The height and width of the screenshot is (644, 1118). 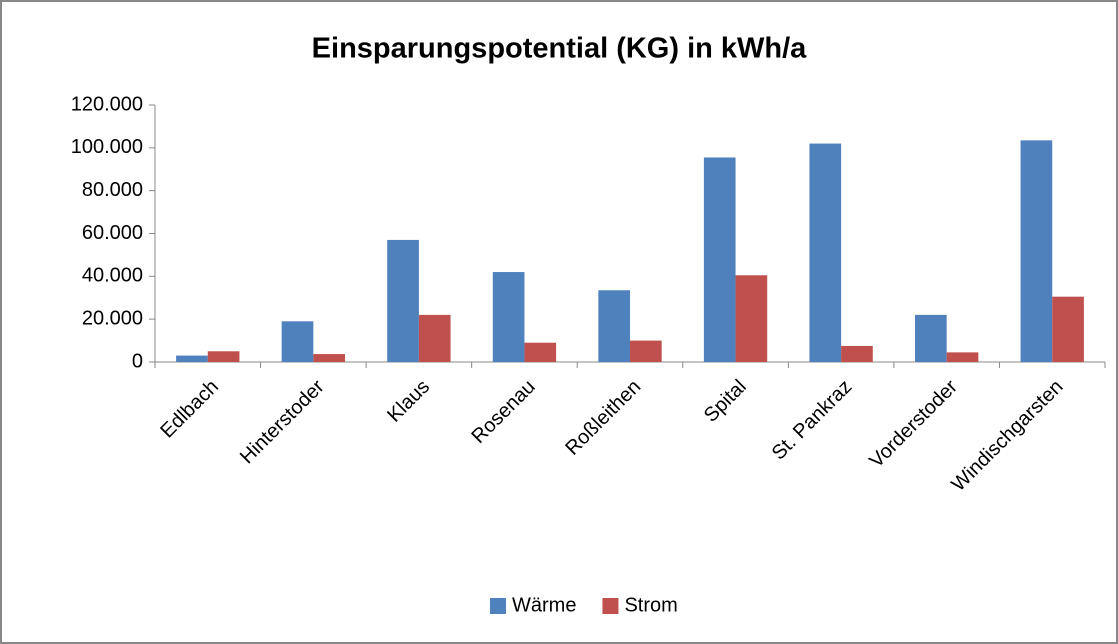 What do you see at coordinates (112, 276) in the screenshot?
I see `y-tick-label: 40.000` at bounding box center [112, 276].